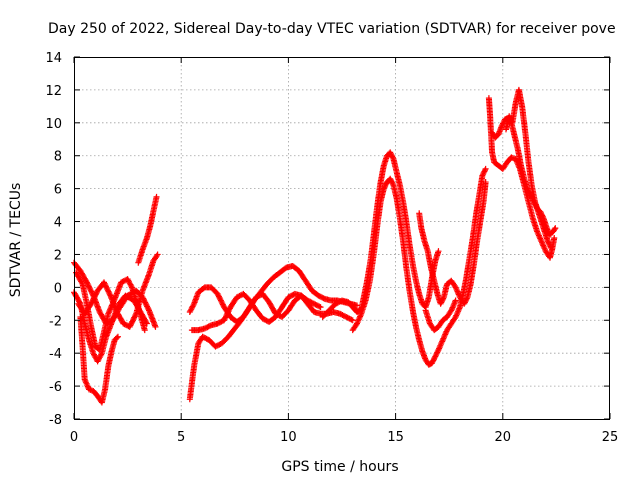 The height and width of the screenshot is (480, 640). Describe the element at coordinates (53, 58) in the screenshot. I see `y-tick-label: 14` at that location.